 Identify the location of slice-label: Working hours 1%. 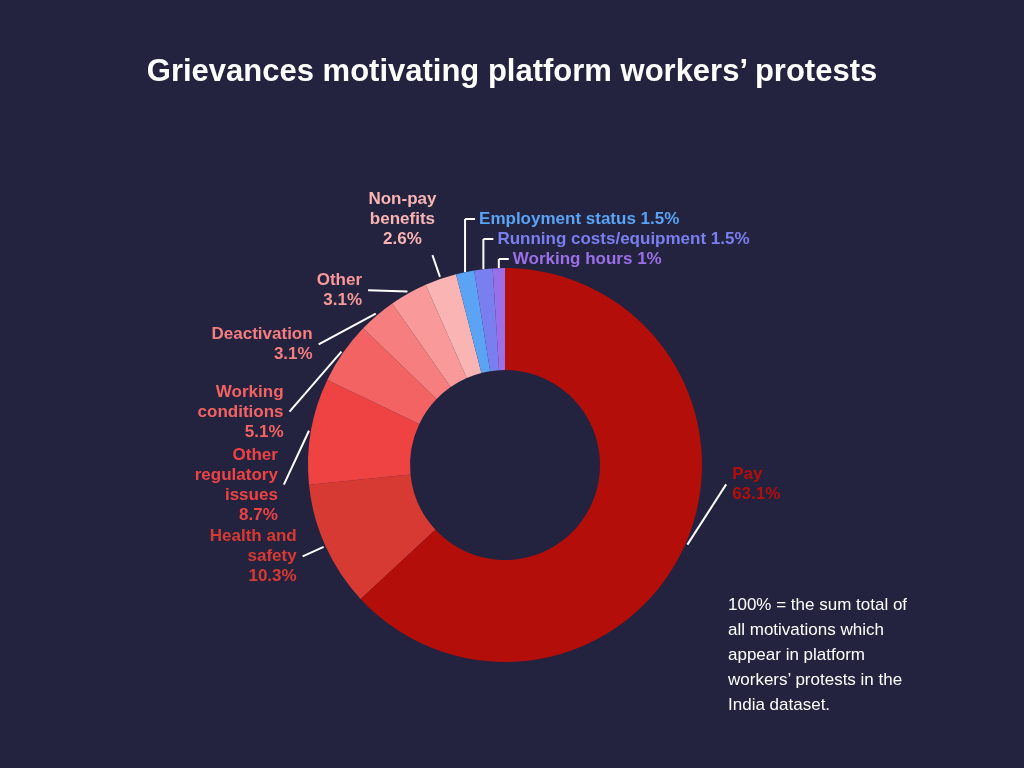
(587, 258).